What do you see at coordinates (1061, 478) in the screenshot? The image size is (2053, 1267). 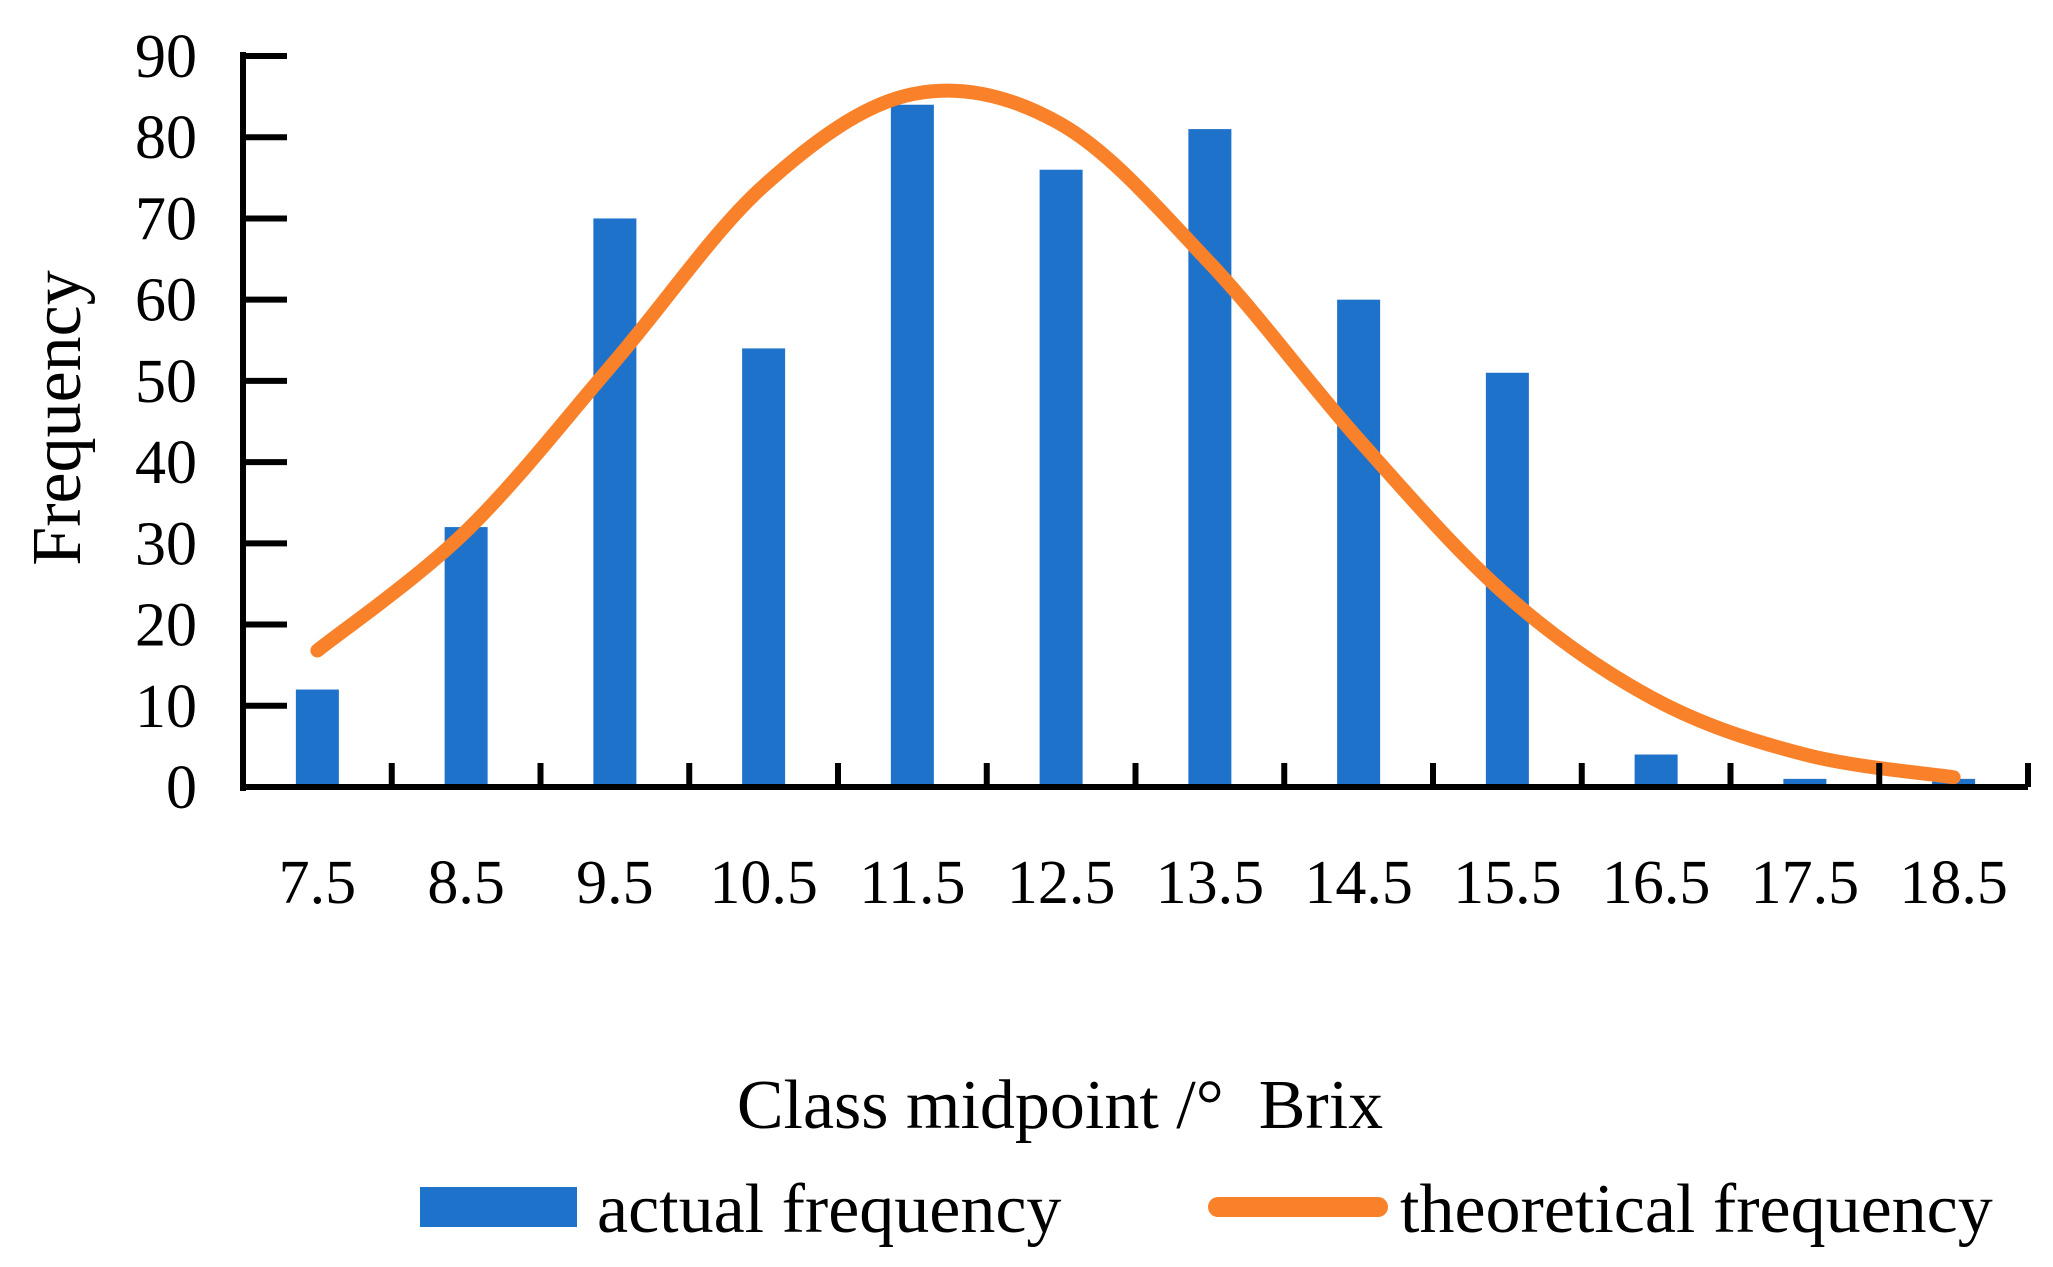 I see `bar-12.5` at bounding box center [1061, 478].